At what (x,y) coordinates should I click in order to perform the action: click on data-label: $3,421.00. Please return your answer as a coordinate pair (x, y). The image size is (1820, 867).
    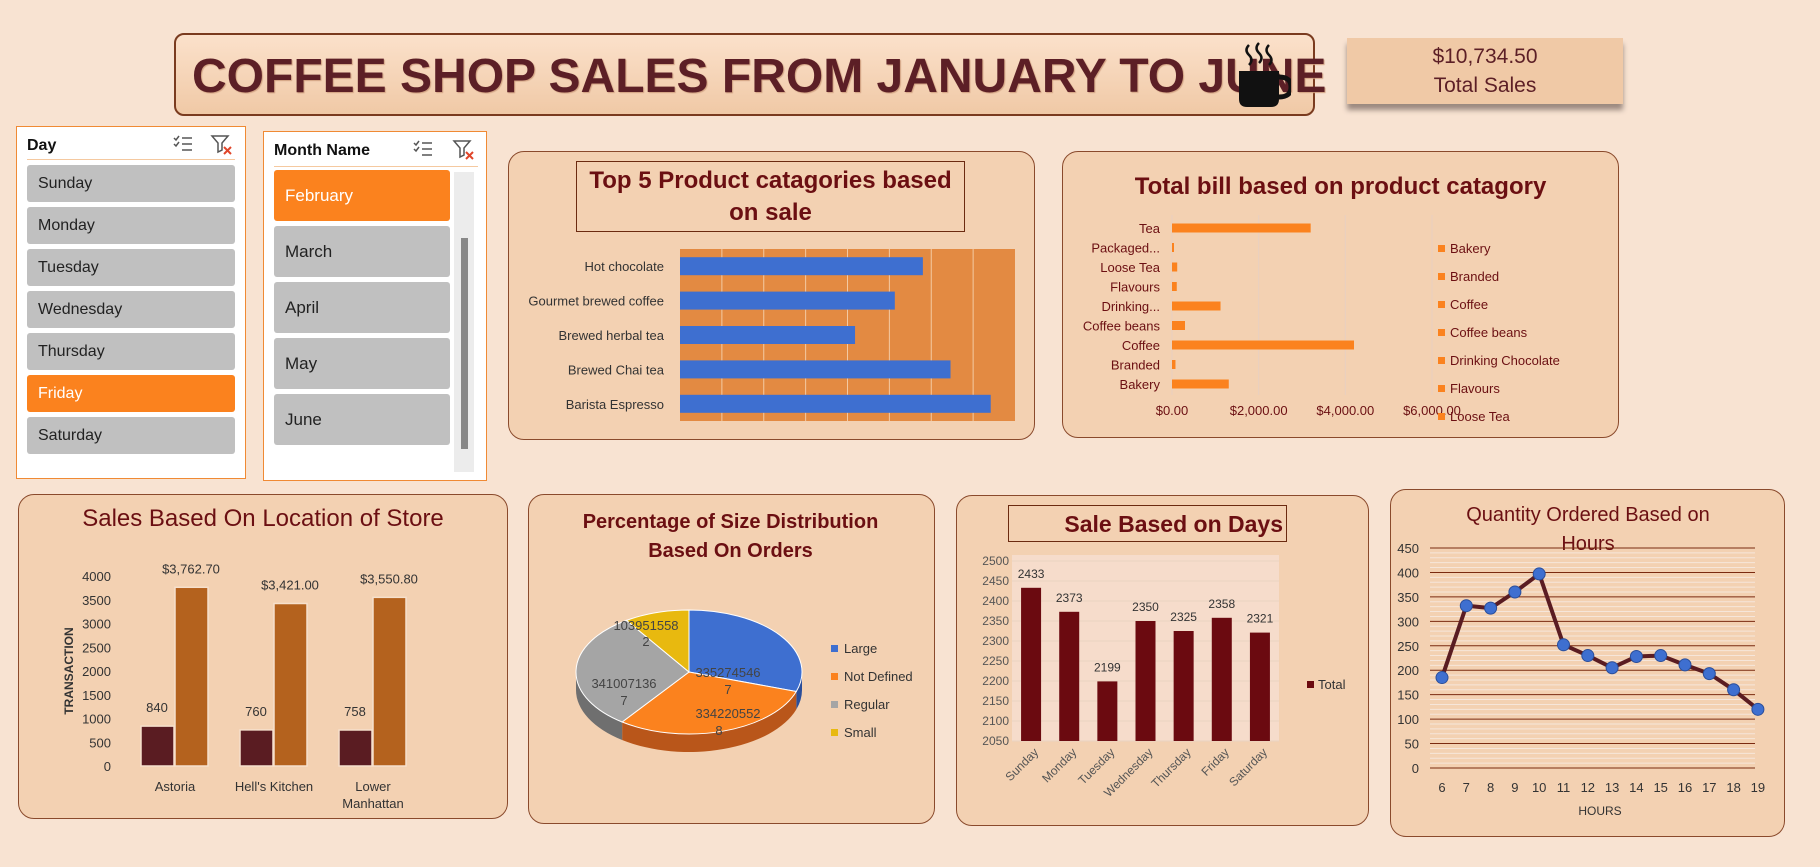
    Looking at the image, I should click on (290, 585).